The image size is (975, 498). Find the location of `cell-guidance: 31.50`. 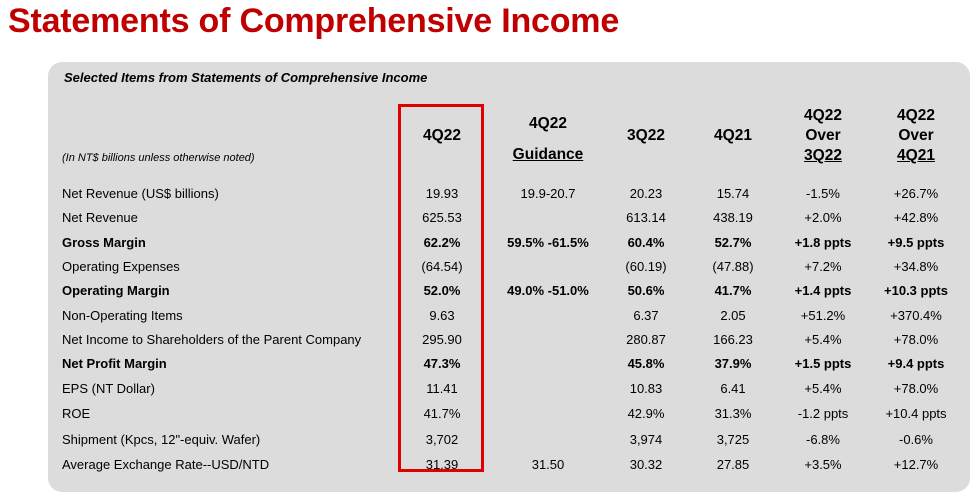

cell-guidance: 31.50 is located at coordinates (548, 464).